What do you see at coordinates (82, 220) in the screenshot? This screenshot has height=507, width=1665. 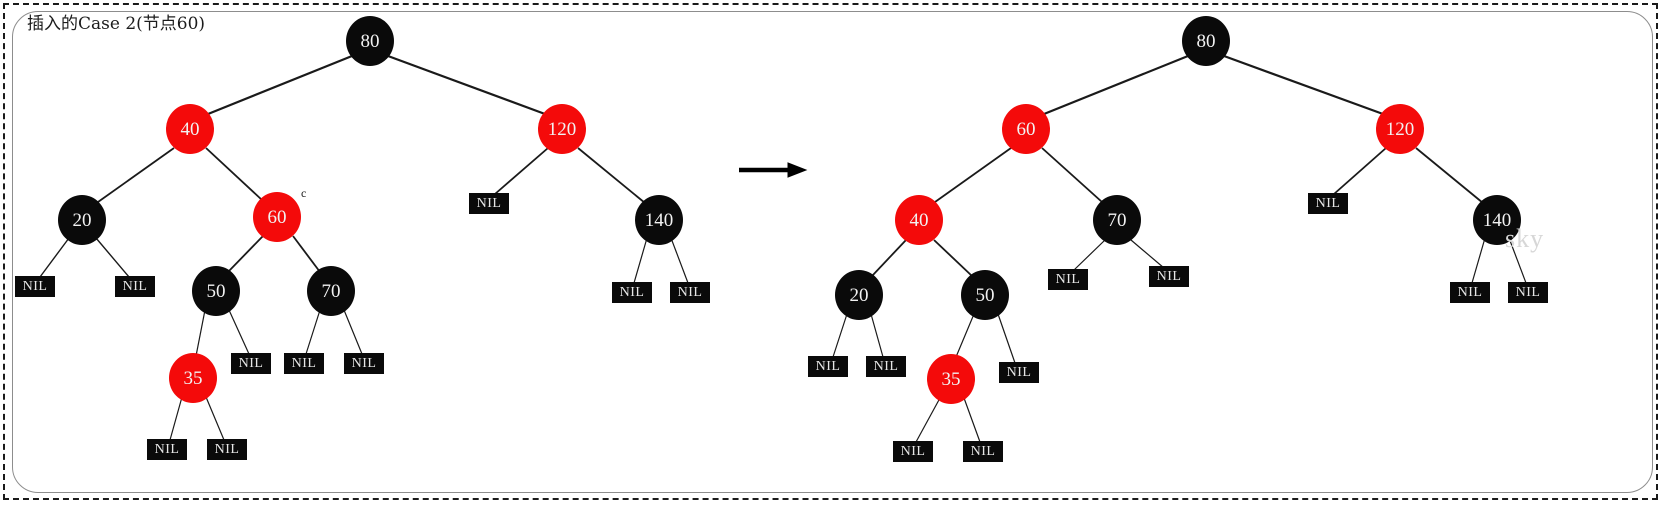 I see `node-before-20: 20` at bounding box center [82, 220].